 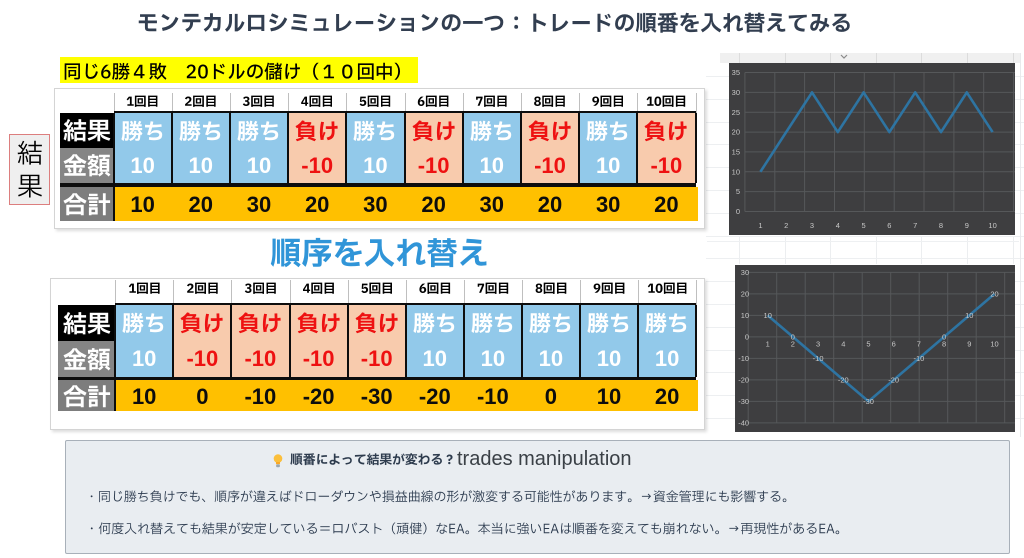 I want to click on svg-text: 15, so click(x=735, y=151).